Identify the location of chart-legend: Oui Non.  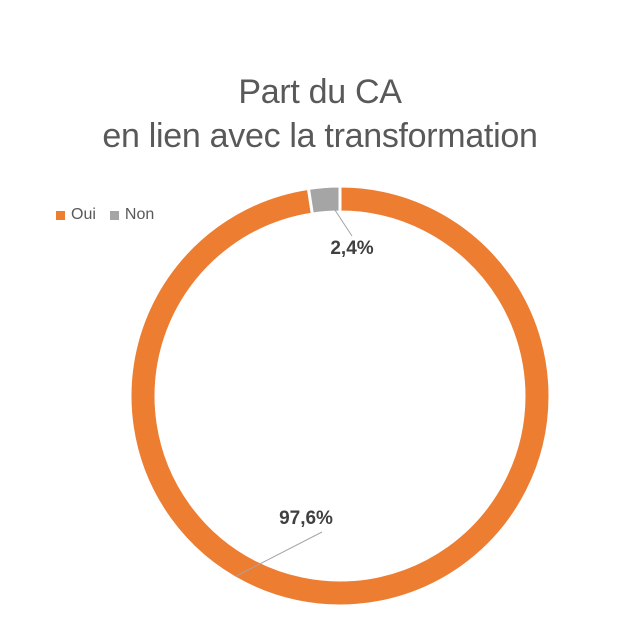
(112, 215).